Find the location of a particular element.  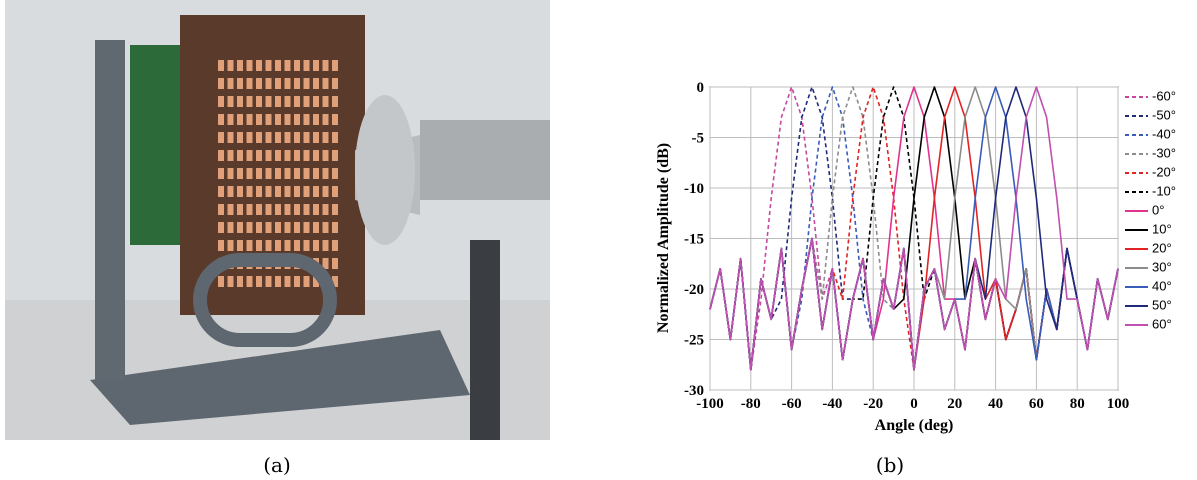

stand-base is located at coordinates (280, 377).